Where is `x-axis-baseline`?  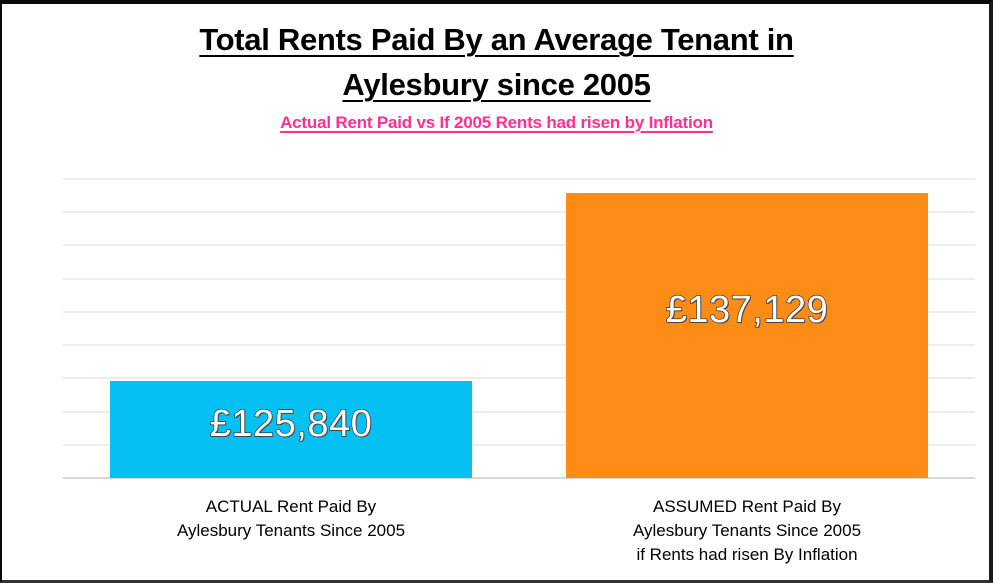
x-axis-baseline is located at coordinates (519, 478).